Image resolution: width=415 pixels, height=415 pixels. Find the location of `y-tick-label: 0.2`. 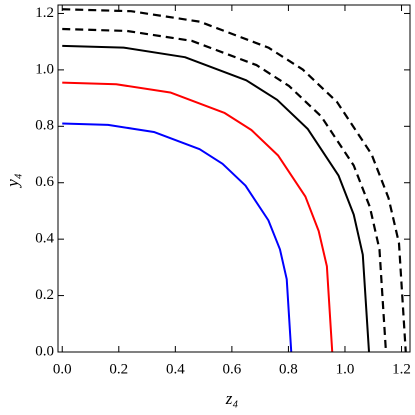

y-tick-label: 0.2 is located at coordinates (44, 295).